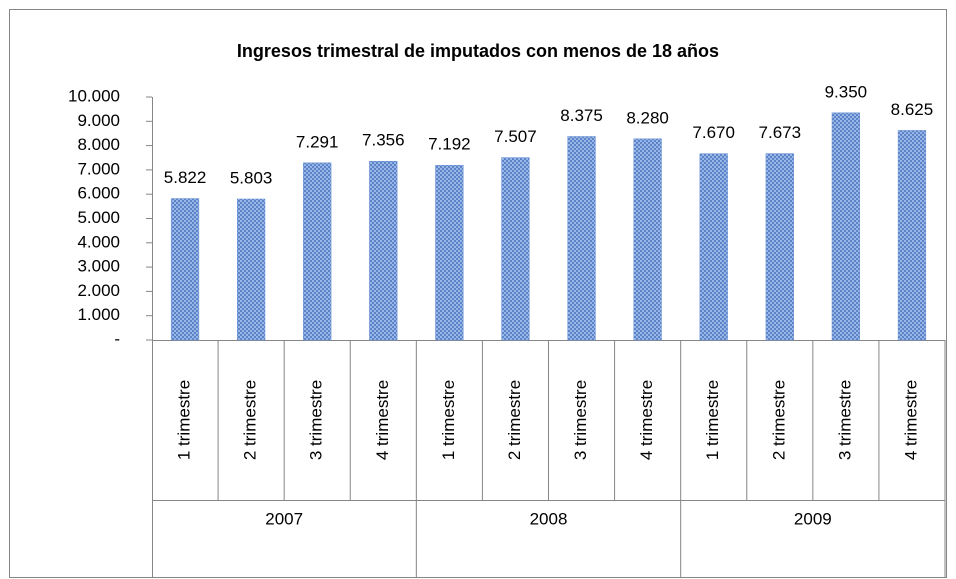 Image resolution: width=956 pixels, height=579 pixels. What do you see at coordinates (284, 518) in the screenshot?
I see `group-label: 2007` at bounding box center [284, 518].